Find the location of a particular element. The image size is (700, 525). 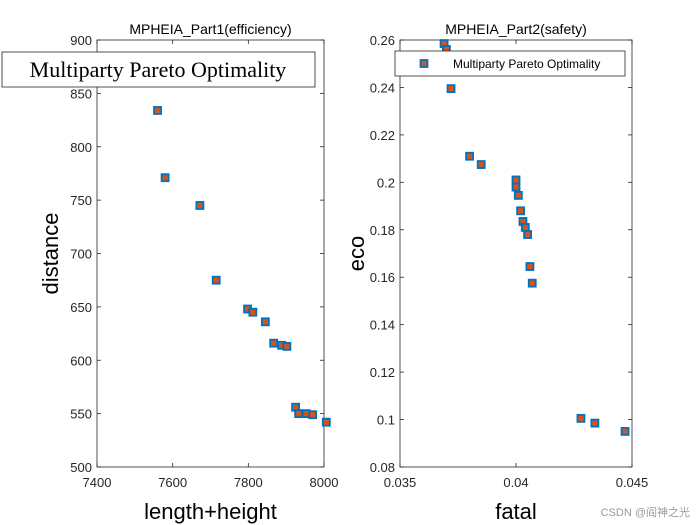

y-tick-label: 0.1 is located at coordinates (386, 420).